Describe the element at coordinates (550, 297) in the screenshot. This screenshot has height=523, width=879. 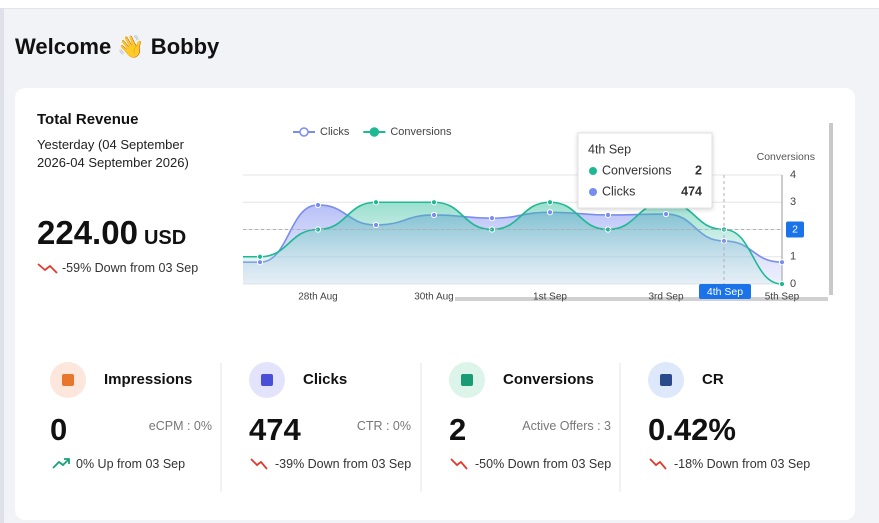
I see `x-tick-label: 1st Sep` at that location.